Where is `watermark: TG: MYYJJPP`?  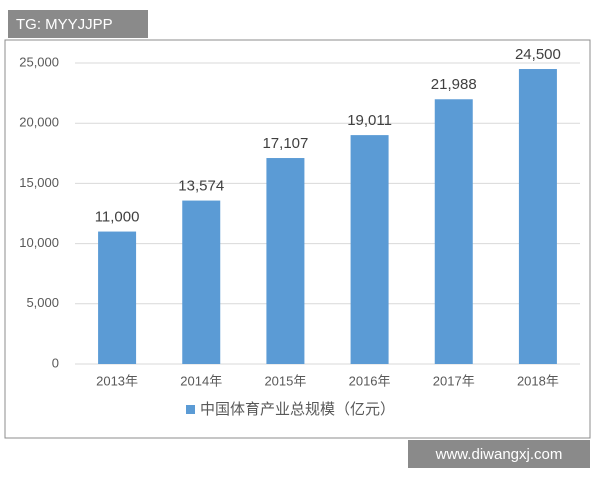
watermark: TG: MYYJJPP is located at coordinates (64, 24).